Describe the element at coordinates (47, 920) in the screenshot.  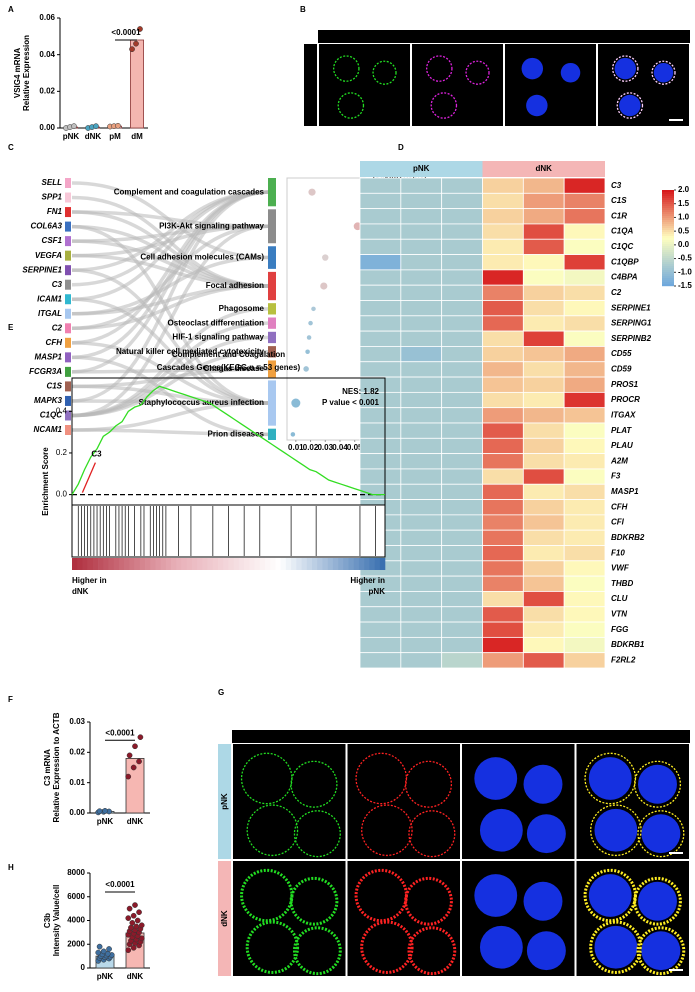
I see `y-axis-label: C3b` at that location.